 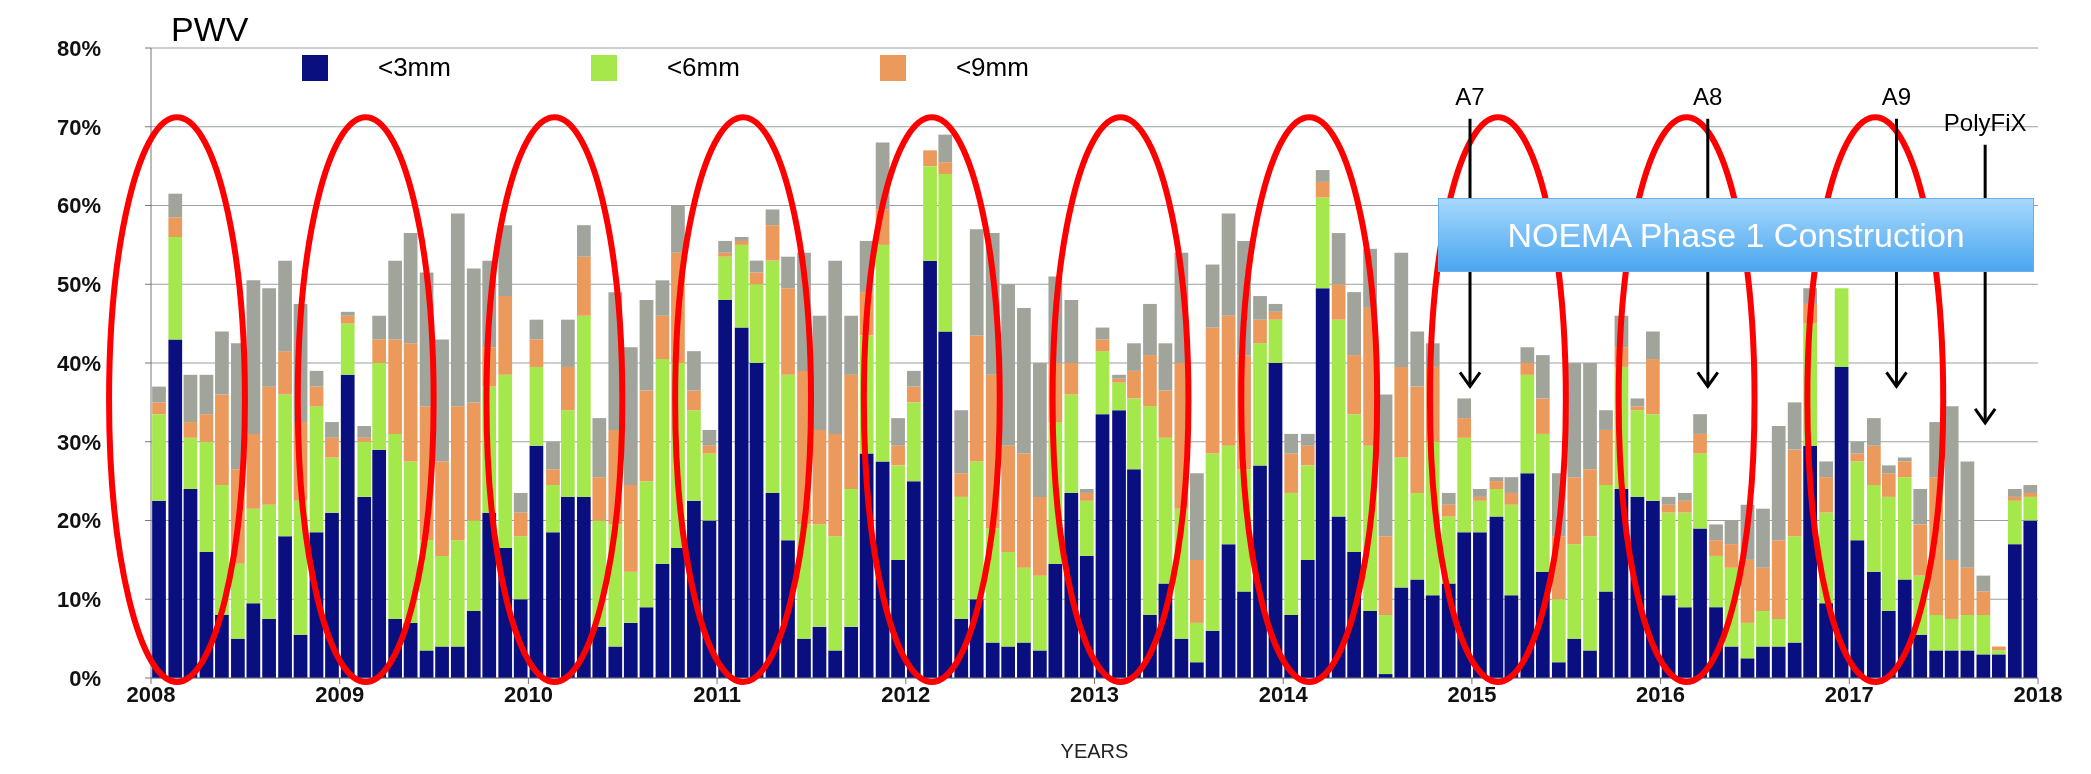 What do you see at coordinates (1849, 694) in the screenshot?
I see `x-tick-label: 2017` at bounding box center [1849, 694].